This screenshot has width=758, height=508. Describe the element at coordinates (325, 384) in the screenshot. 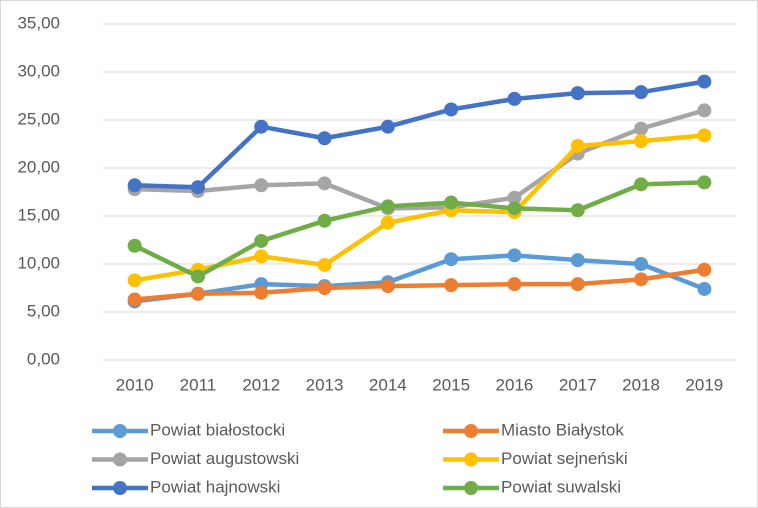

I see `x-tick-label: 2013` at that location.